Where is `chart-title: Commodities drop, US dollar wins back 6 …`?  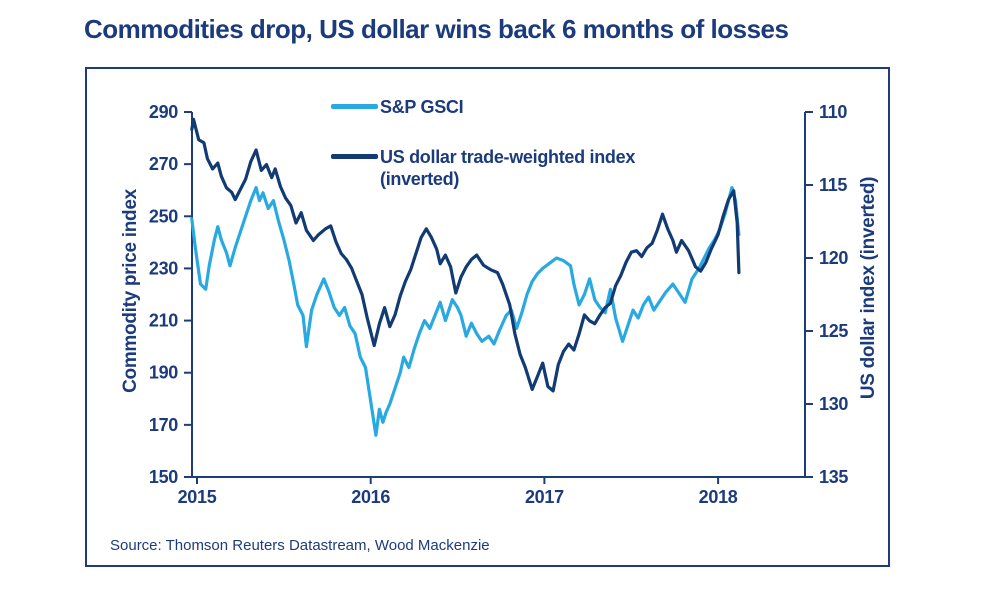
chart-title: Commodities drop, US dollar wins back 6 … is located at coordinates (436, 29).